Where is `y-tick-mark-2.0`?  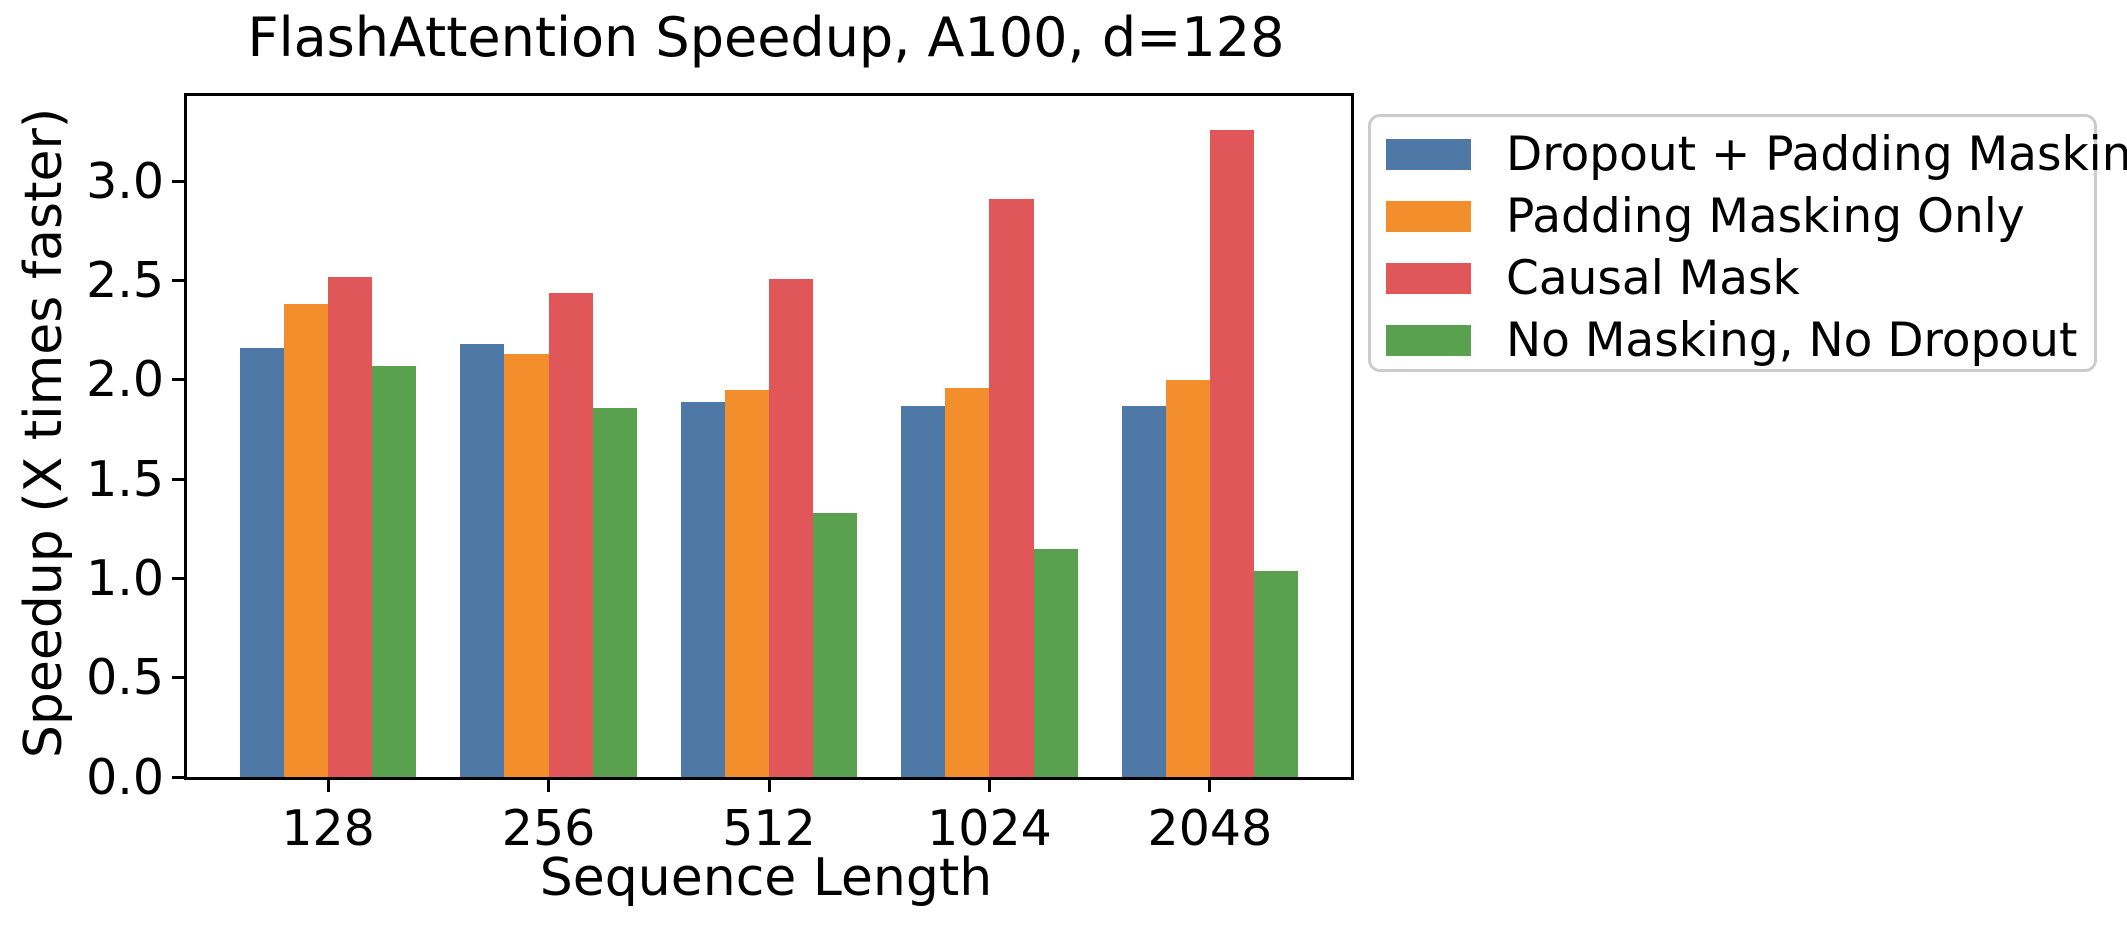 y-tick-mark-2.0 is located at coordinates (178, 380).